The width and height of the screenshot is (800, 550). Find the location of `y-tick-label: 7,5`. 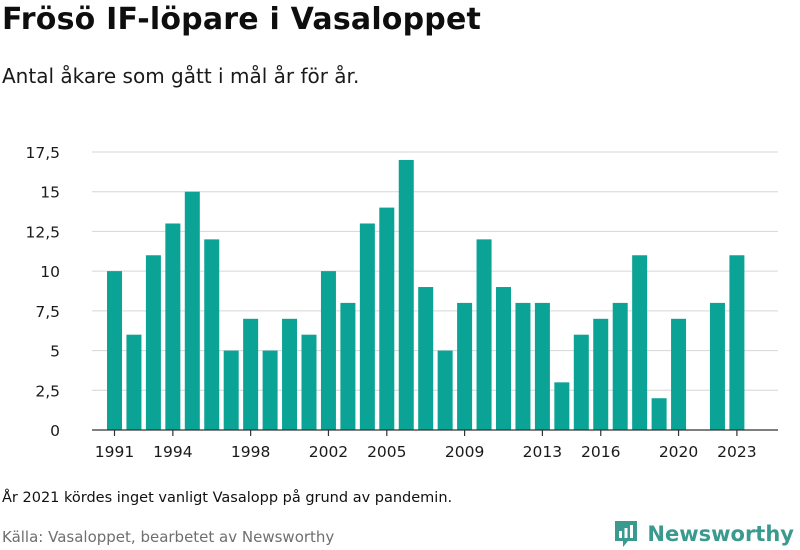

y-tick-label: 7,5 is located at coordinates (47, 312).